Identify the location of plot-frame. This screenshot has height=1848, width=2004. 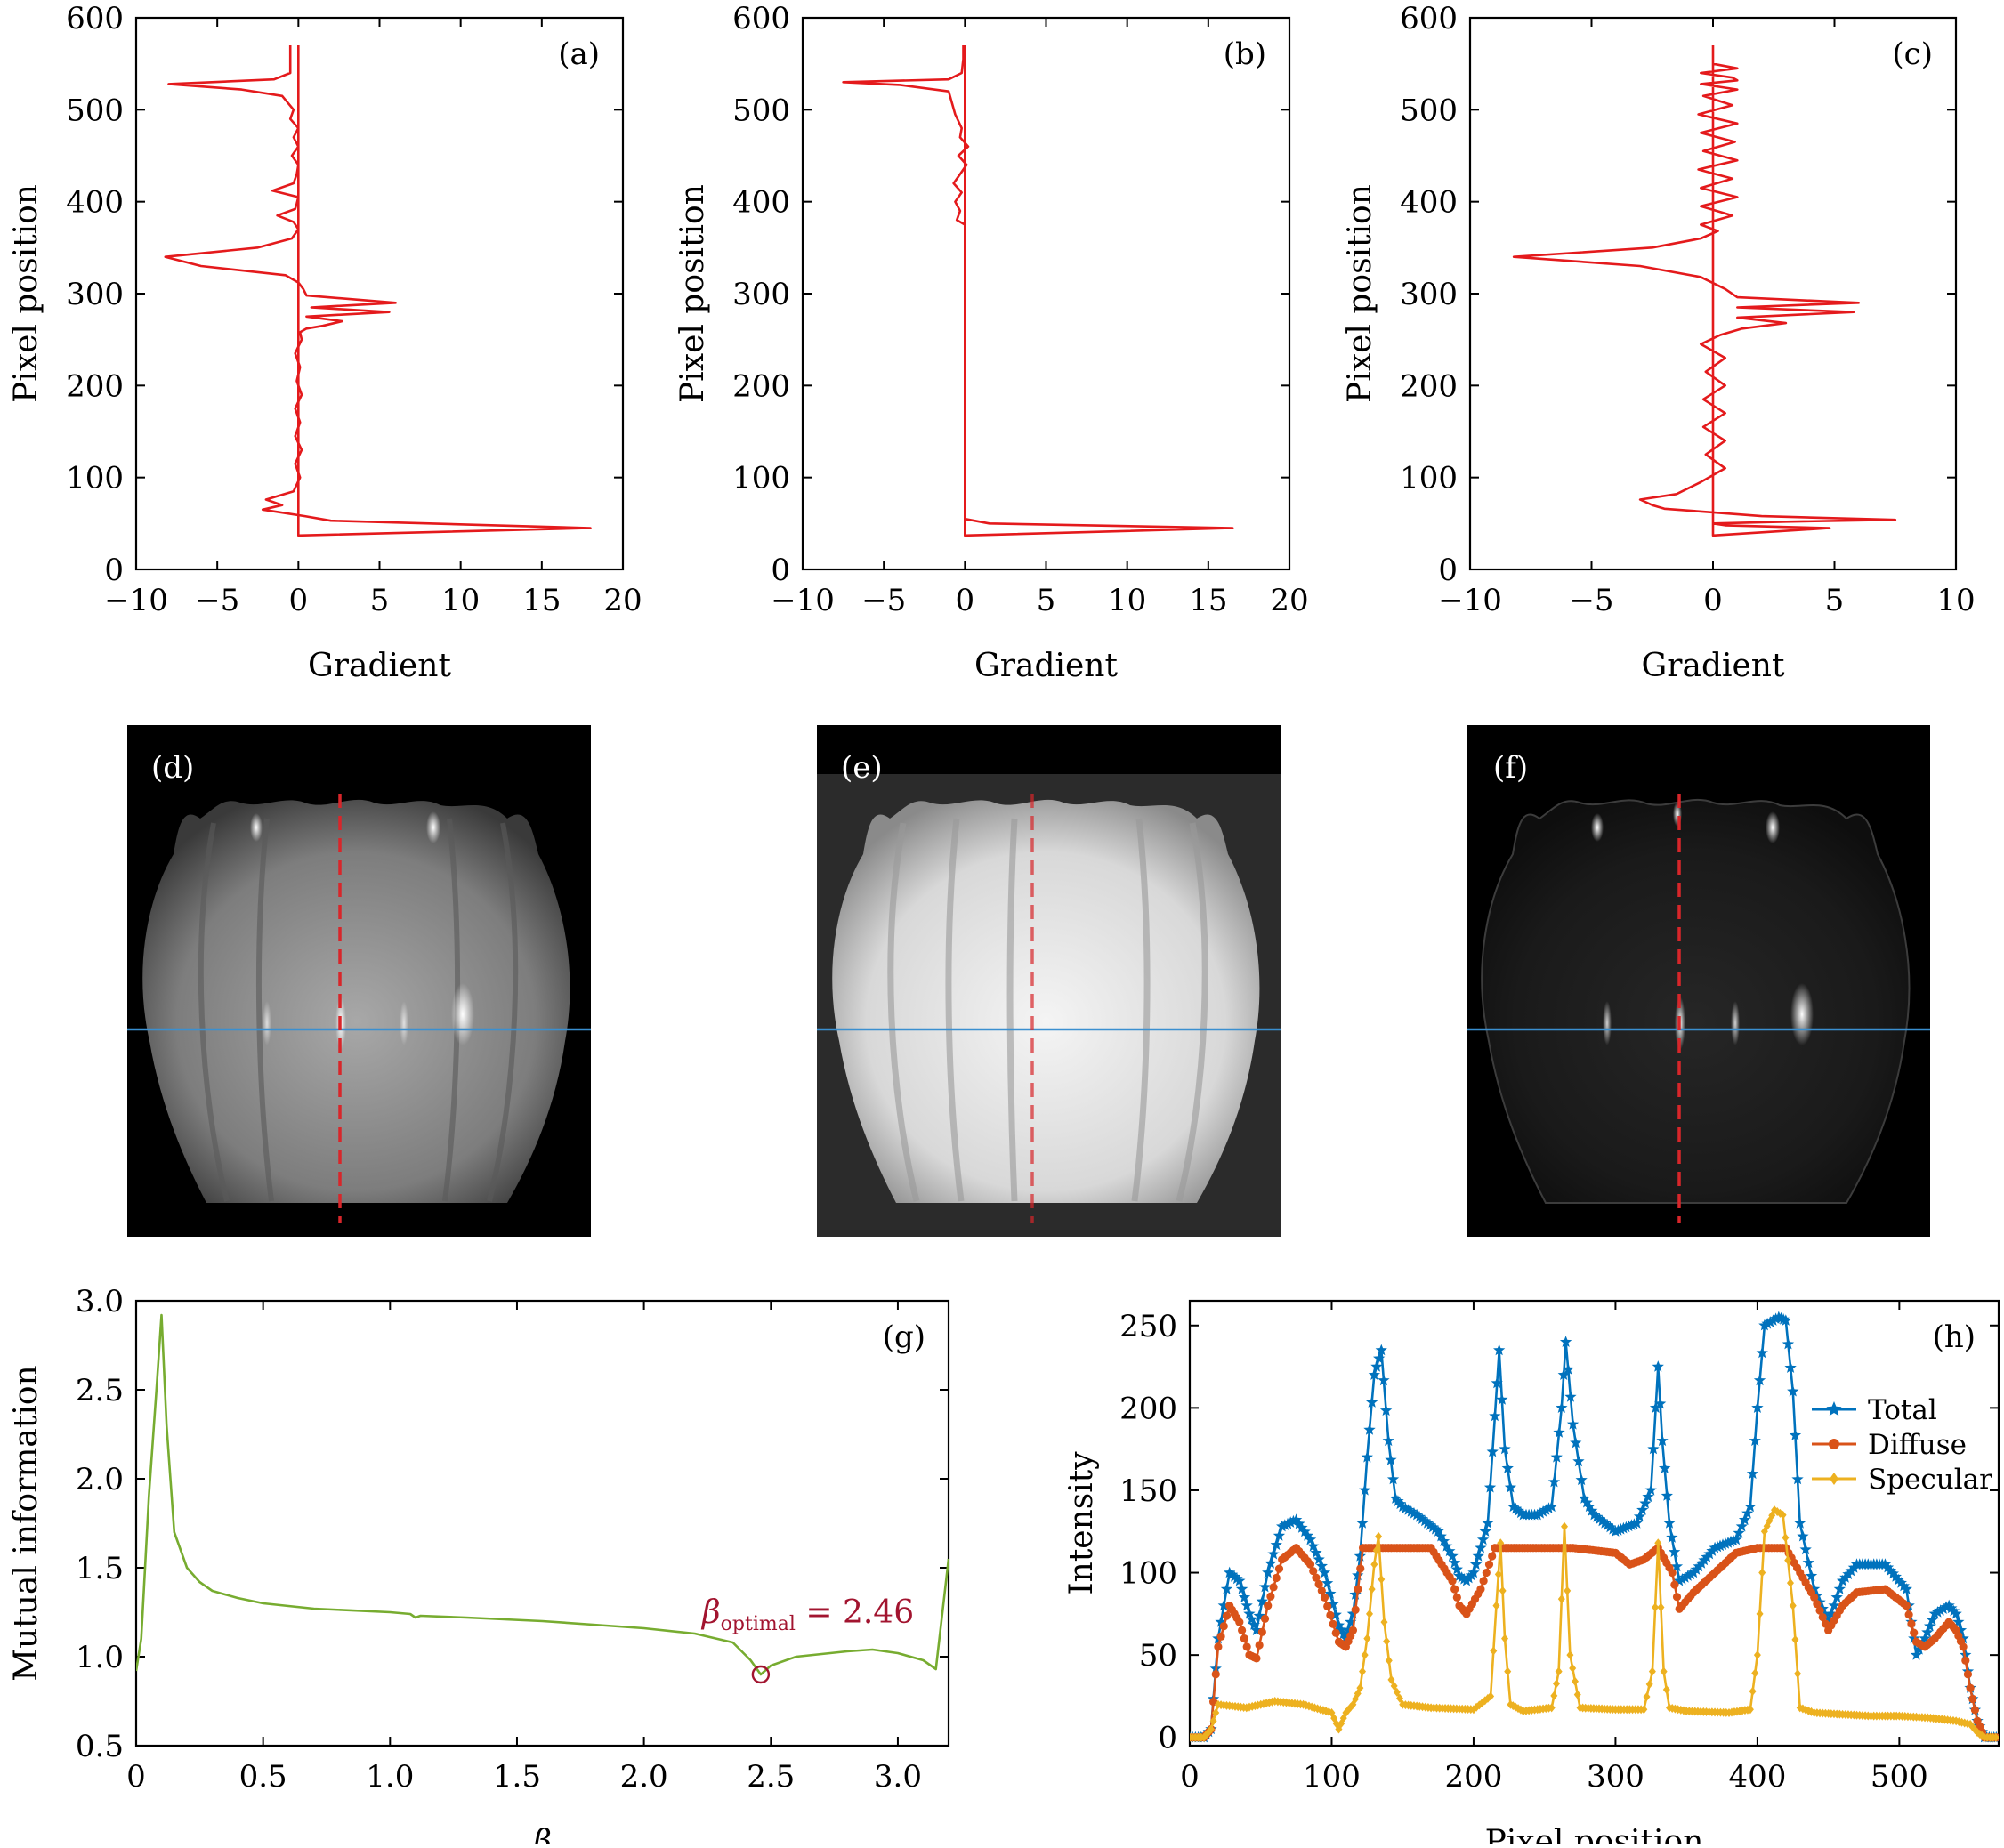
(1594, 1523).